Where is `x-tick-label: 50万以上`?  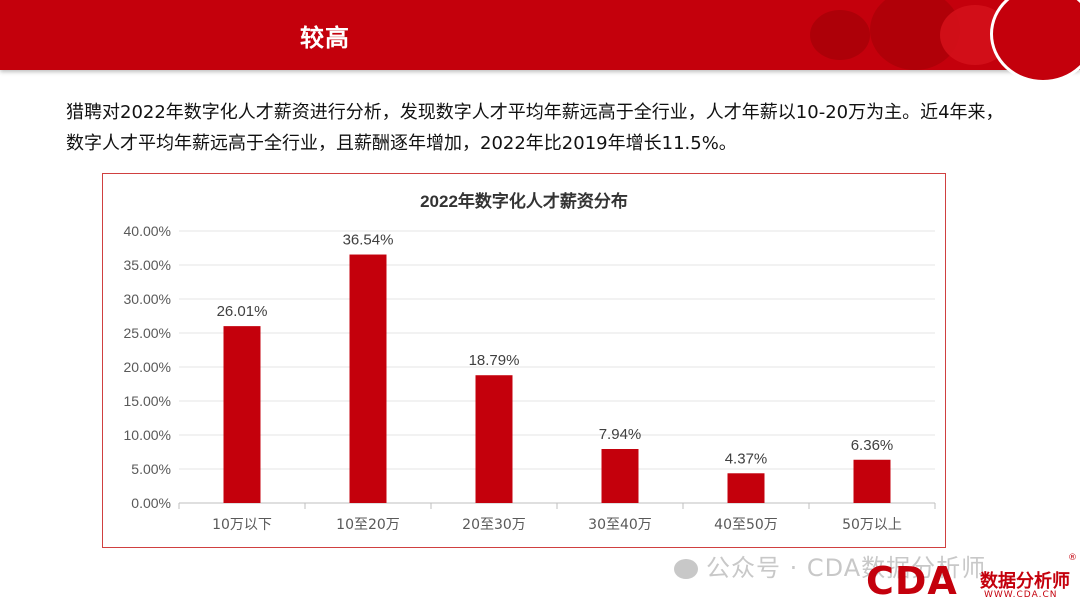
x-tick-label: 50万以上 is located at coordinates (872, 525).